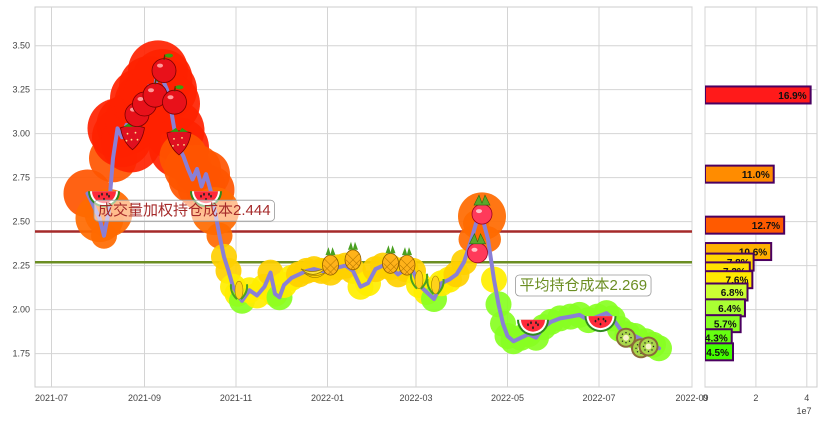 The width and height of the screenshot is (822, 422). What do you see at coordinates (327, 398) in the screenshot?
I see `x-tick-label: 2022-01` at bounding box center [327, 398].